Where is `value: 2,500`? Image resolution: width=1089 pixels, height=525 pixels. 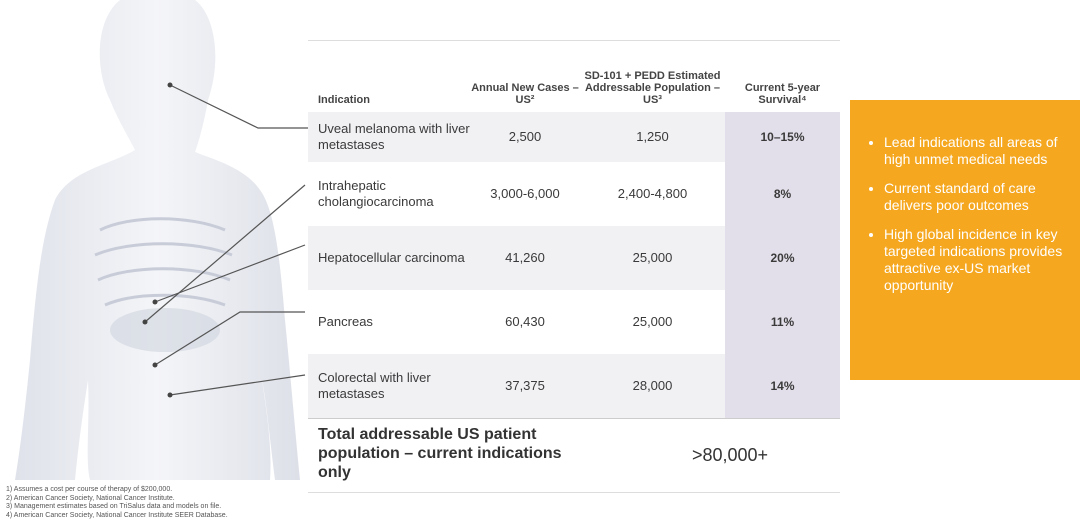
value: 2,500 is located at coordinates (525, 136).